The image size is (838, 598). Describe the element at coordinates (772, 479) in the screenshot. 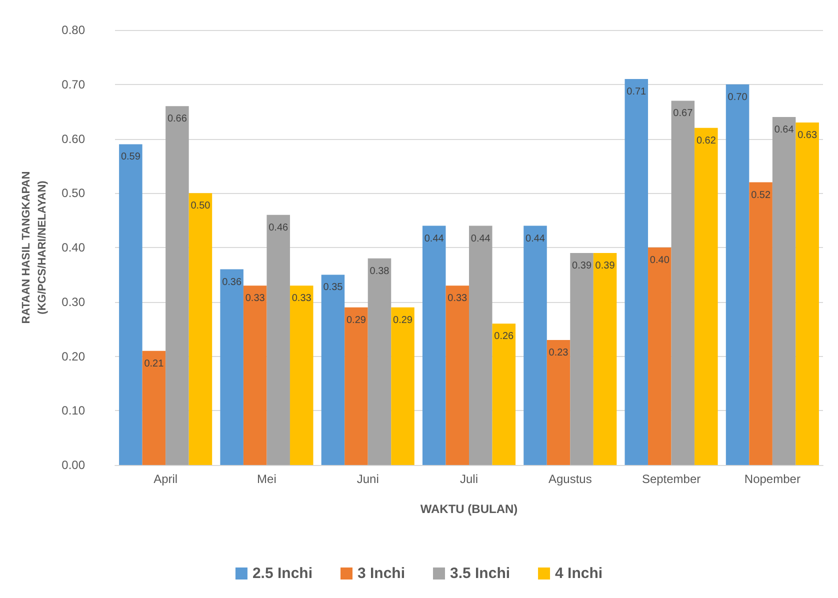

I see `x-tick-label: Nopember` at that location.